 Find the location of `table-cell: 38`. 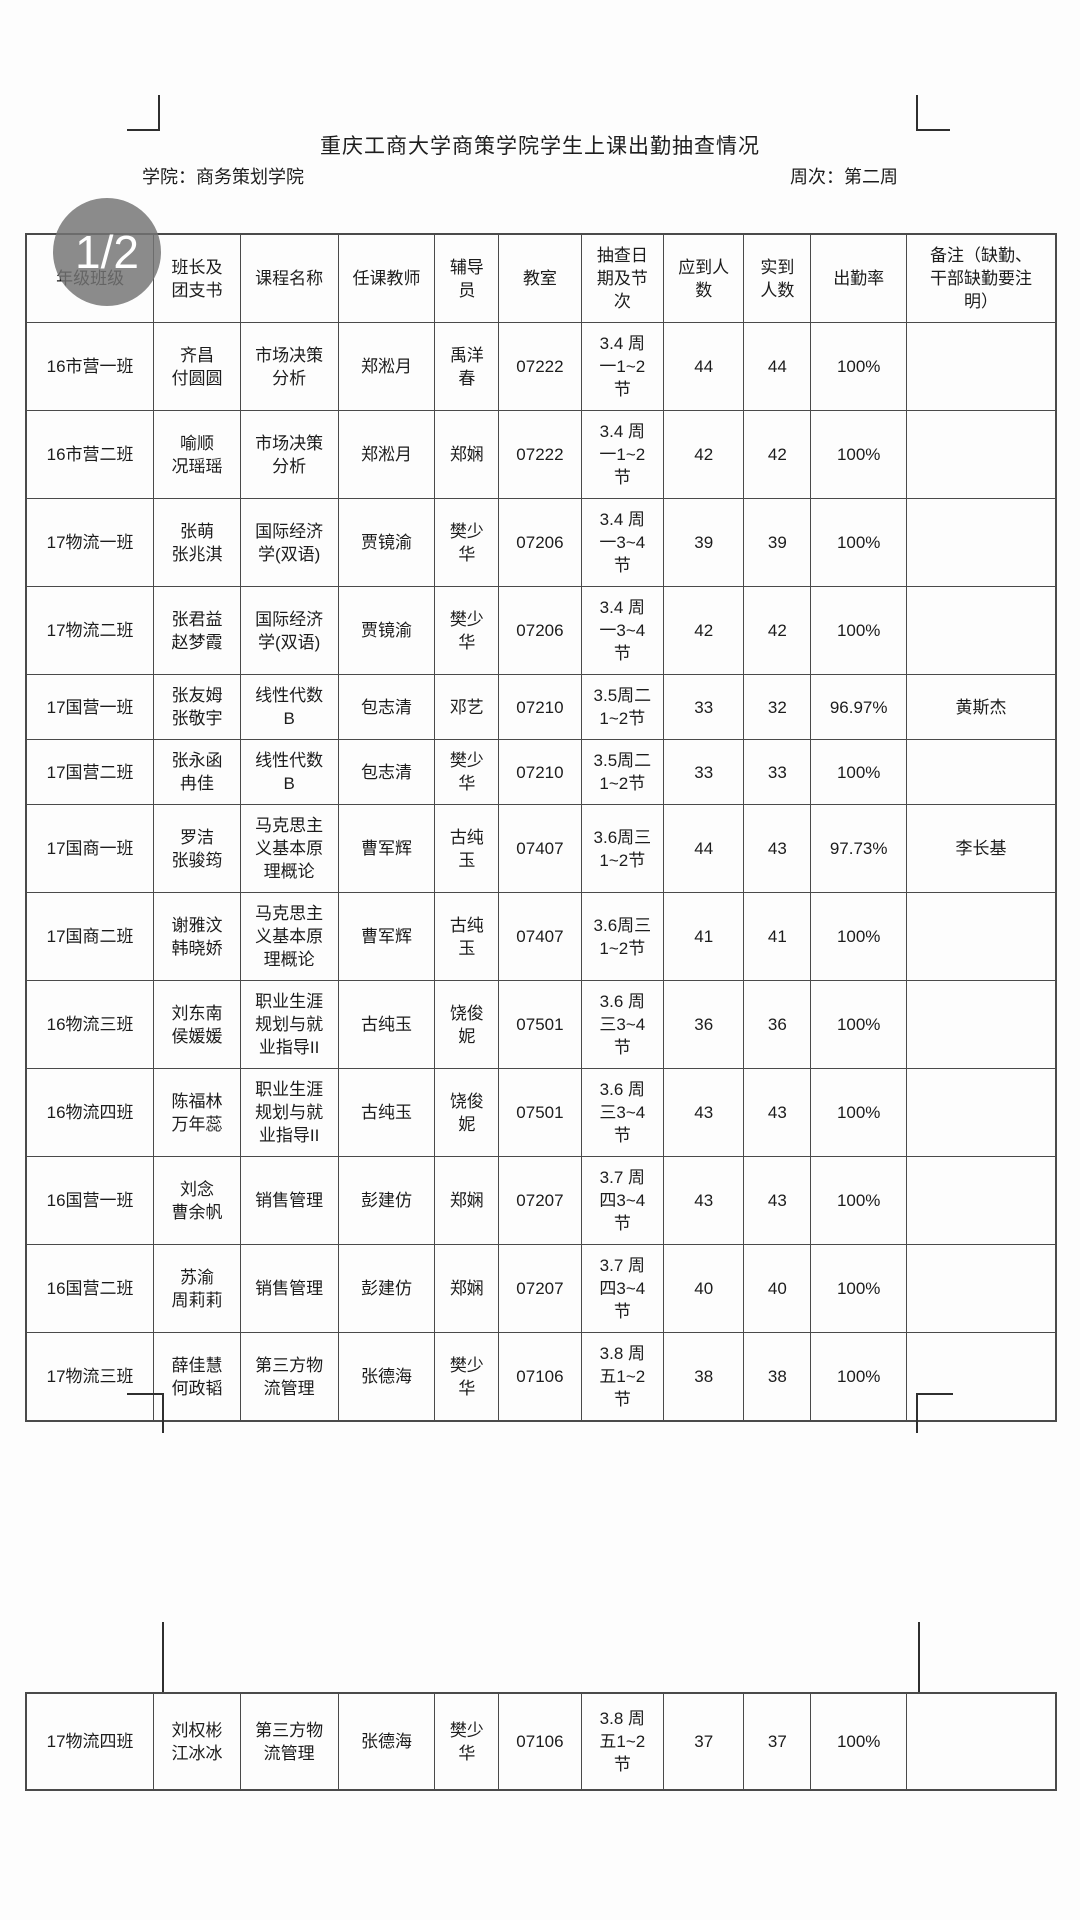

table-cell: 38 is located at coordinates (777, 1377).